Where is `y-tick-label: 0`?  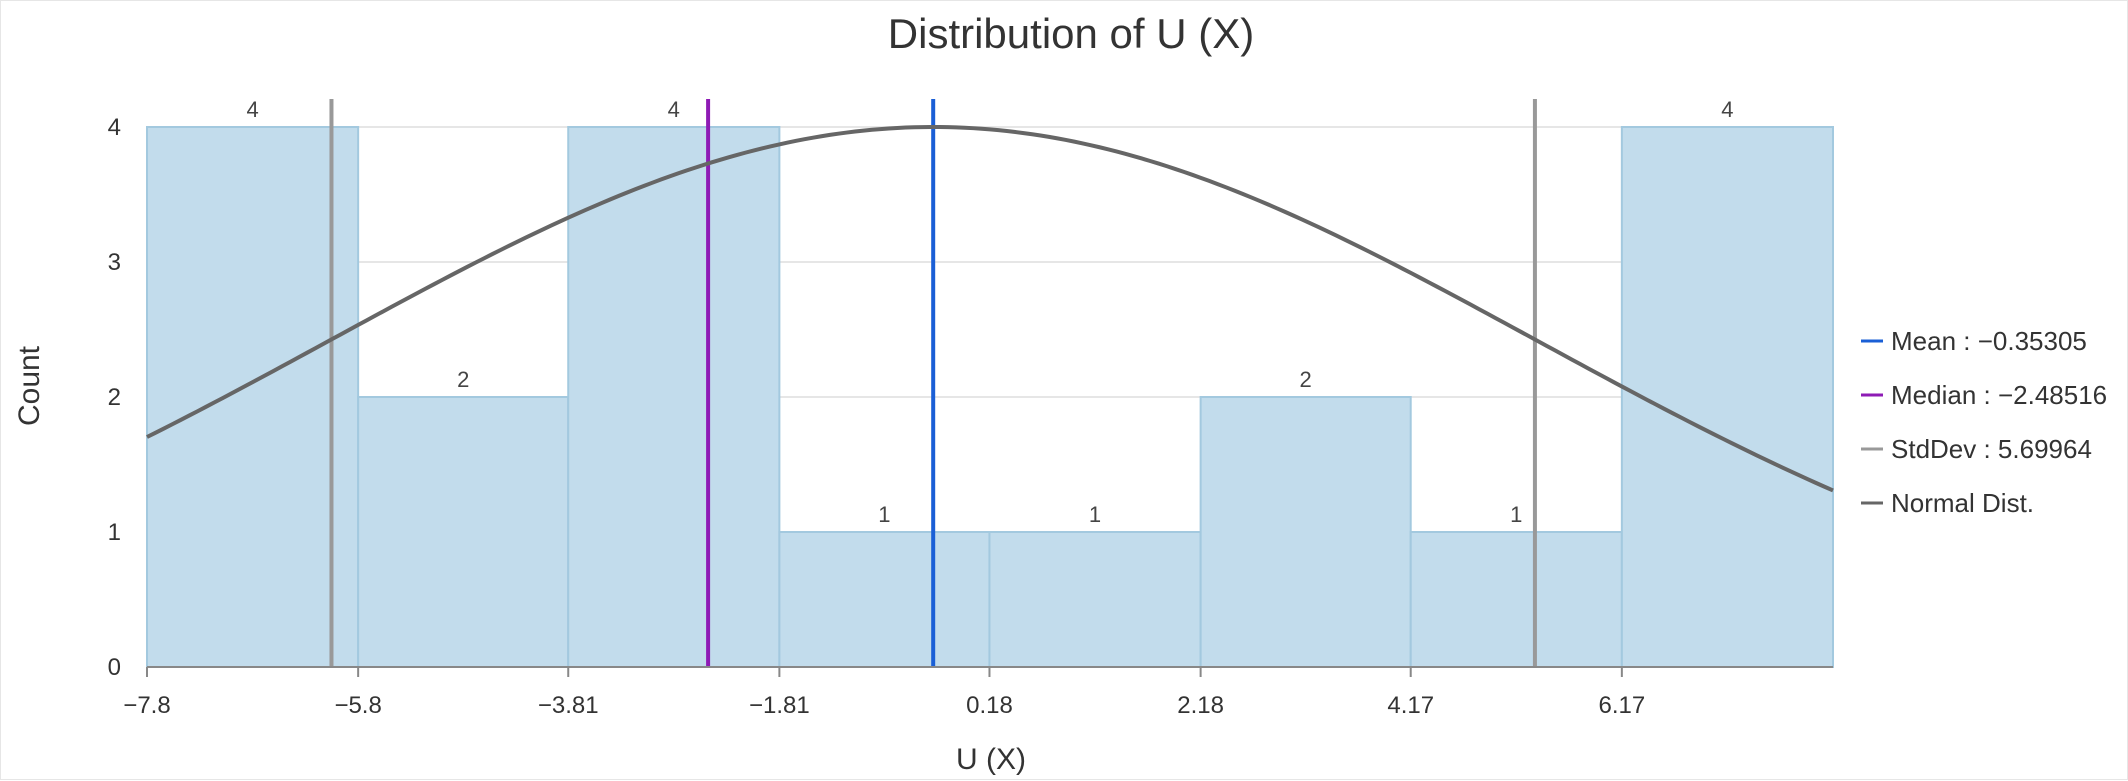 y-tick-label: 0 is located at coordinates (114, 667).